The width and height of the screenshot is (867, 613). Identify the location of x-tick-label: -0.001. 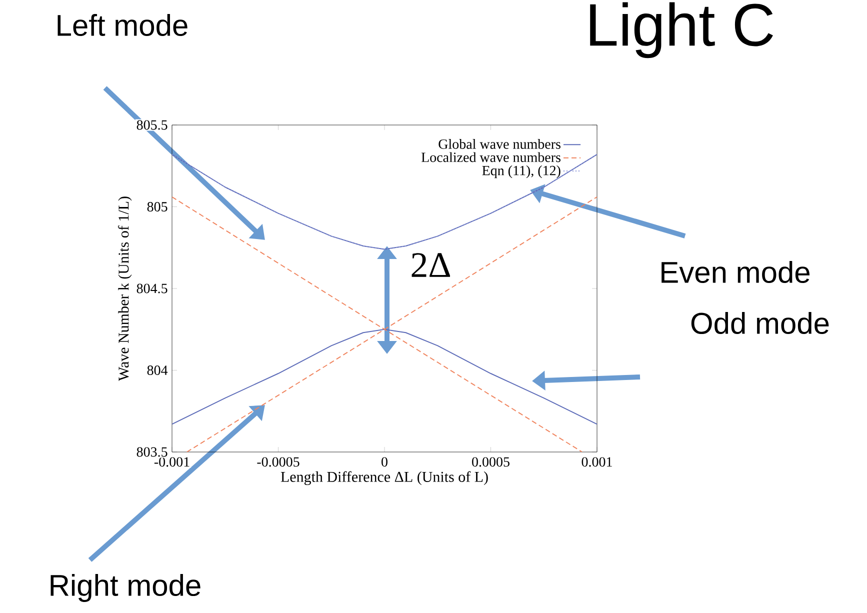
(172, 462).